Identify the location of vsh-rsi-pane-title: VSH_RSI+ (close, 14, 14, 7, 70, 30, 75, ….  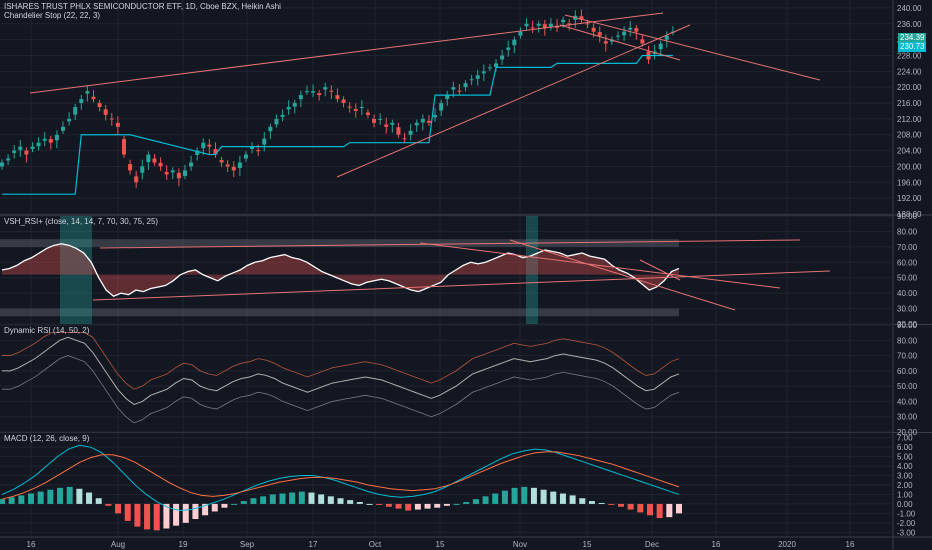
(81, 221).